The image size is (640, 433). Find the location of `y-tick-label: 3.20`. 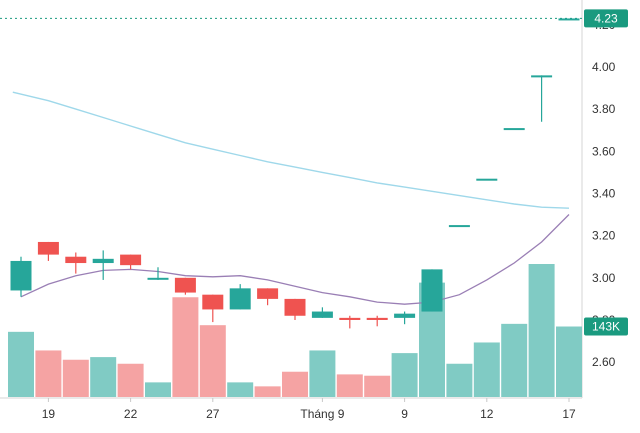

y-tick-label: 3.20 is located at coordinates (604, 236).